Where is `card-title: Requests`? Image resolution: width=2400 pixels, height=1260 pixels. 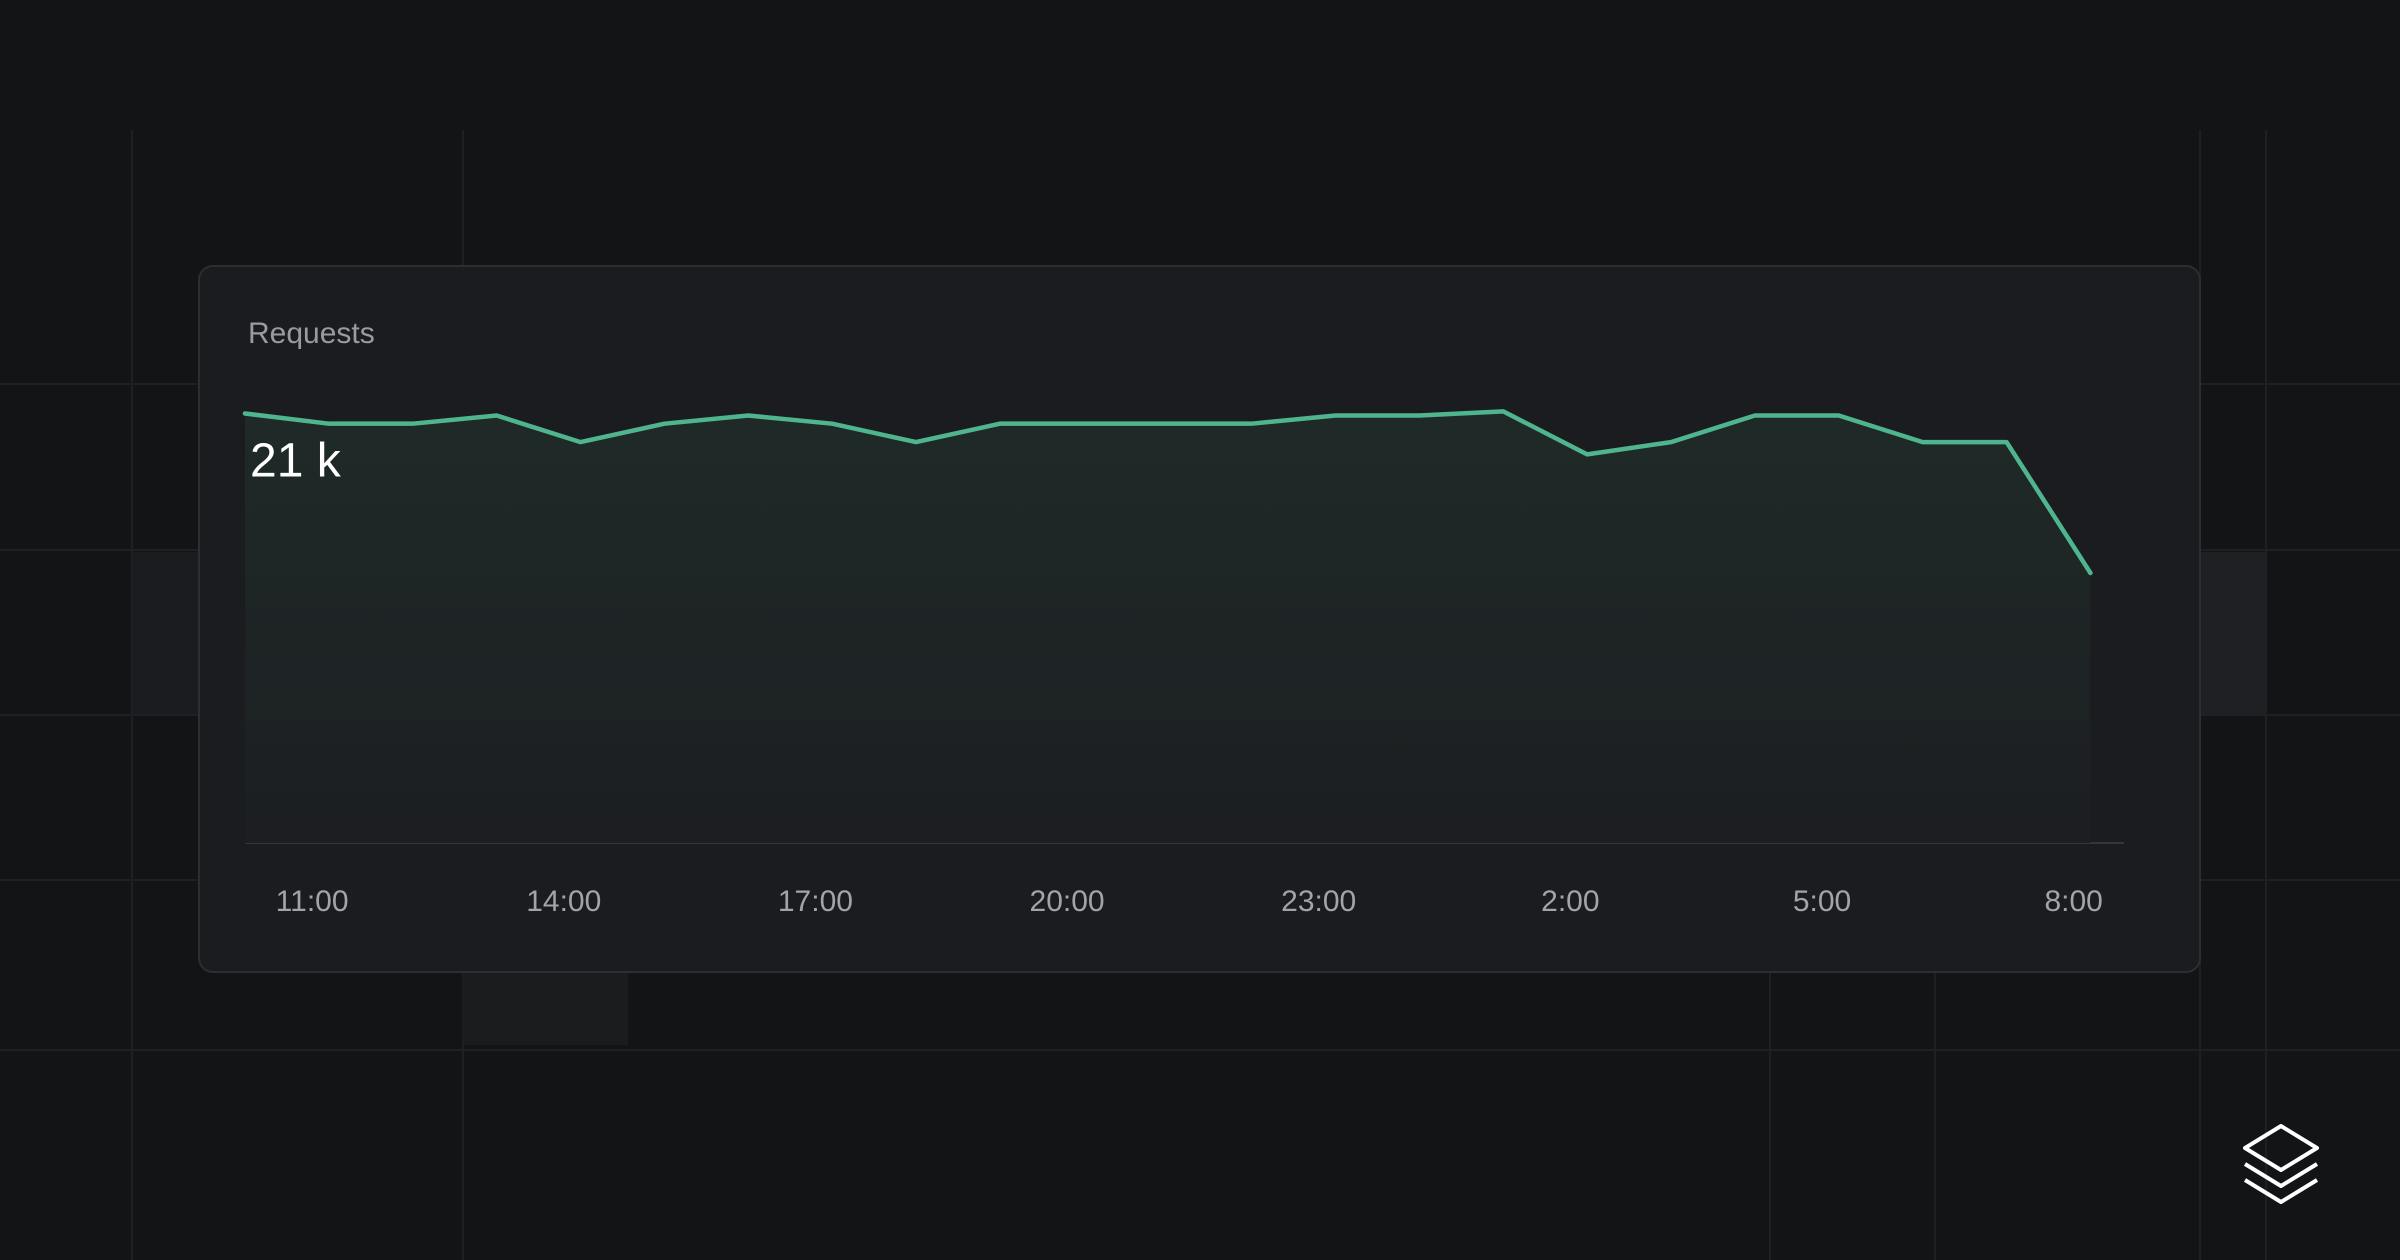 card-title: Requests is located at coordinates (311, 333).